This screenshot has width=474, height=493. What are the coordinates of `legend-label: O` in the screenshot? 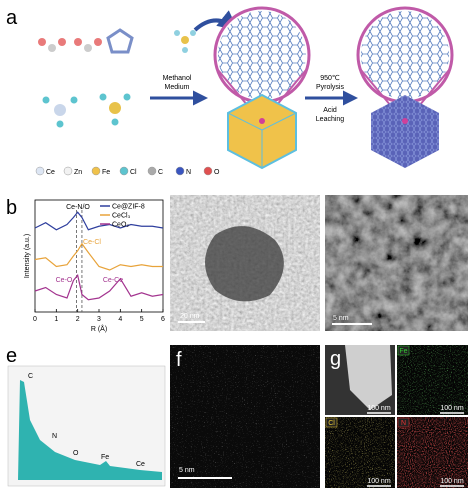 It's located at (217, 172).